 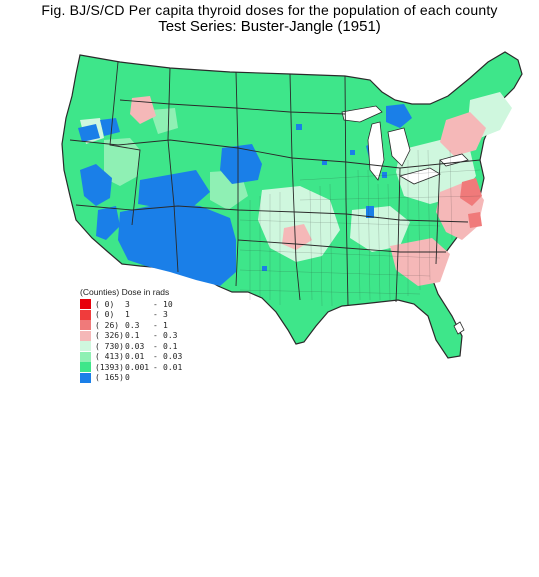 What do you see at coordinates (109, 357) in the screenshot?
I see `legend-count: ( 413)` at bounding box center [109, 357].